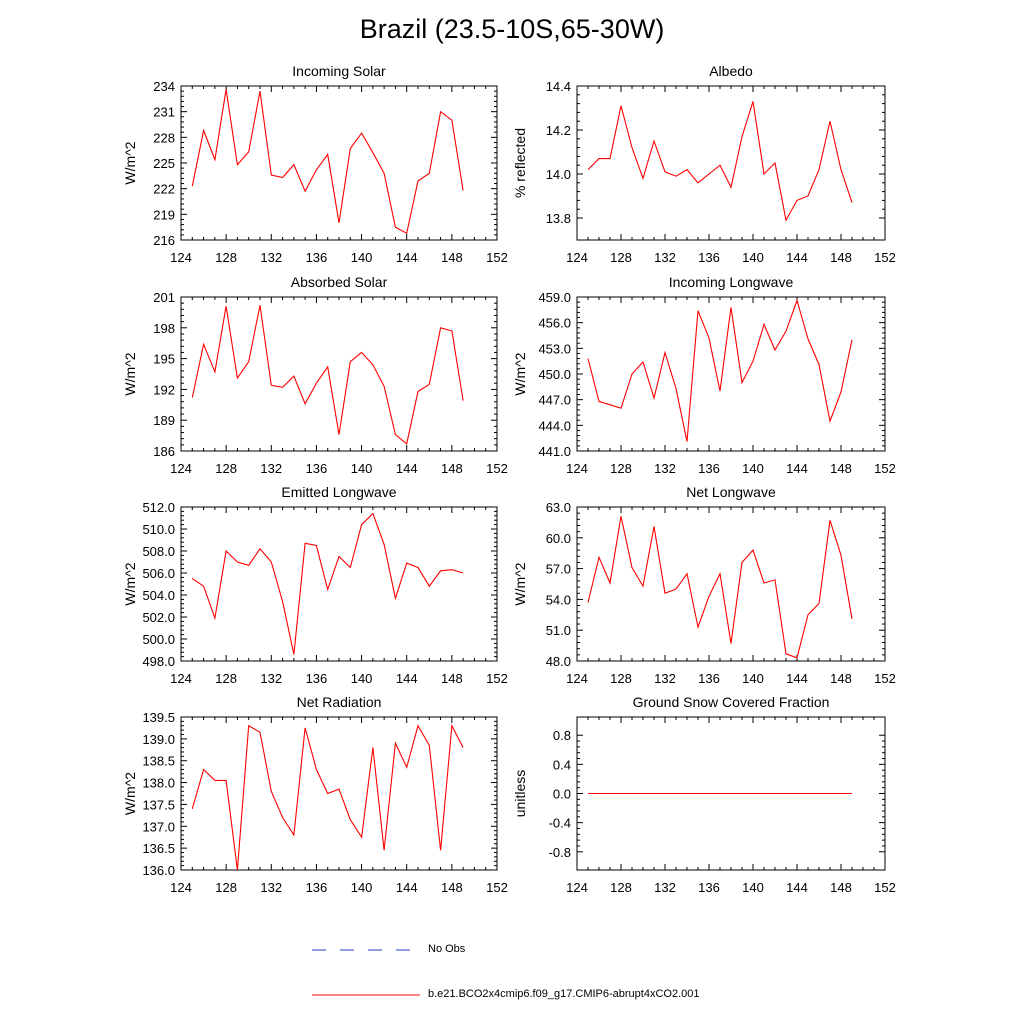 The height and width of the screenshot is (1024, 1024). What do you see at coordinates (338, 492) in the screenshot?
I see `panel-title: Emitted Longwave` at bounding box center [338, 492].